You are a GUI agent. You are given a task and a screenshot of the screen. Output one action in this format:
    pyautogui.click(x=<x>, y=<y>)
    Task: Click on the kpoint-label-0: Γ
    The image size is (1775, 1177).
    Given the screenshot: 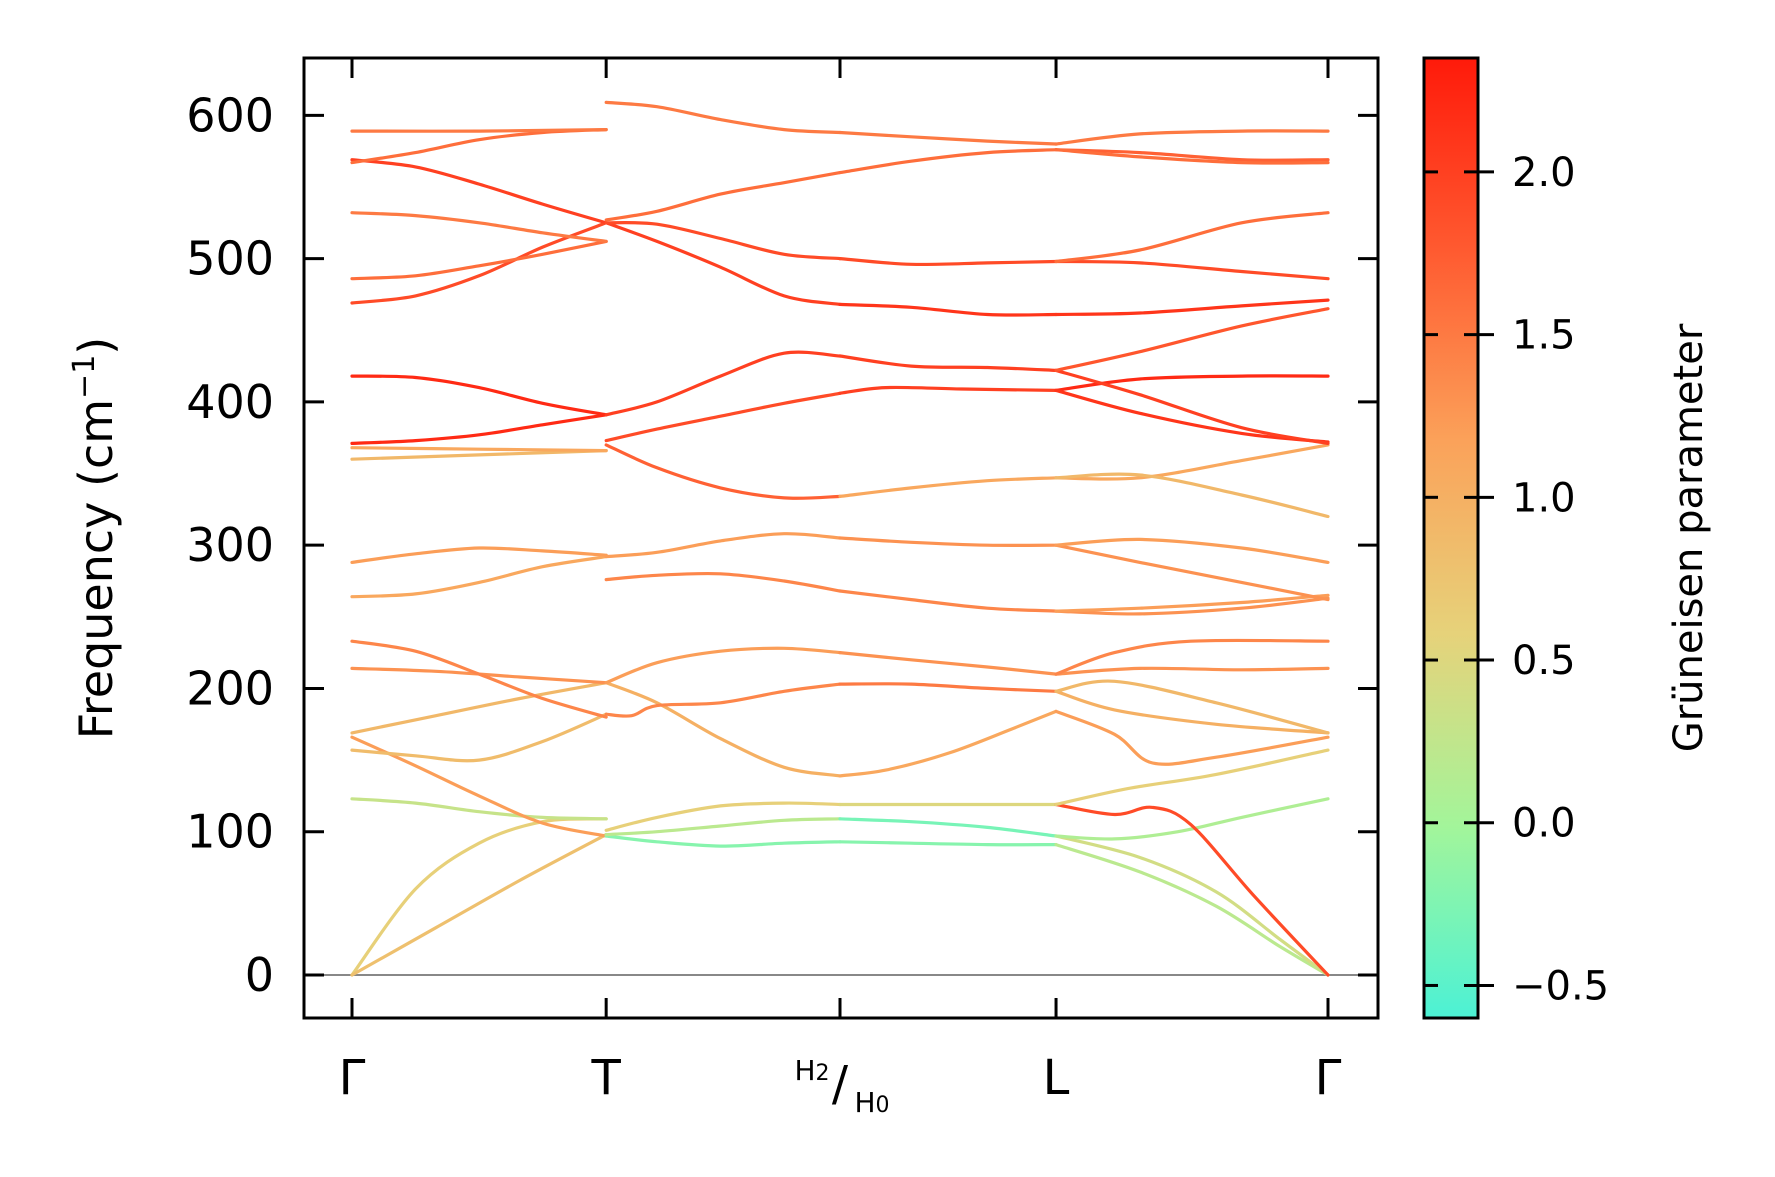 What is the action you would take?
    pyautogui.click(x=352, y=1078)
    